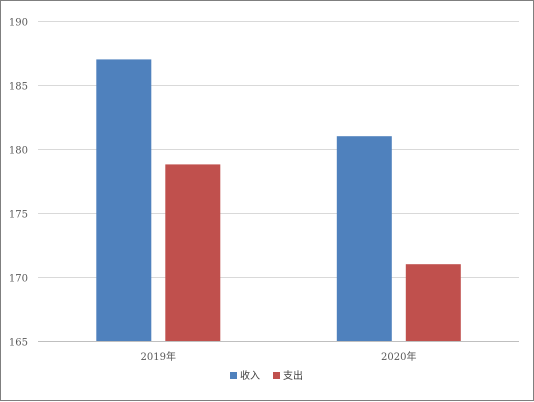 The height and width of the screenshot is (402, 534). What do you see at coordinates (18, 183) in the screenshot?
I see `y-axis-tick-labels: 165 170 175 180 185 190` at bounding box center [18, 183].